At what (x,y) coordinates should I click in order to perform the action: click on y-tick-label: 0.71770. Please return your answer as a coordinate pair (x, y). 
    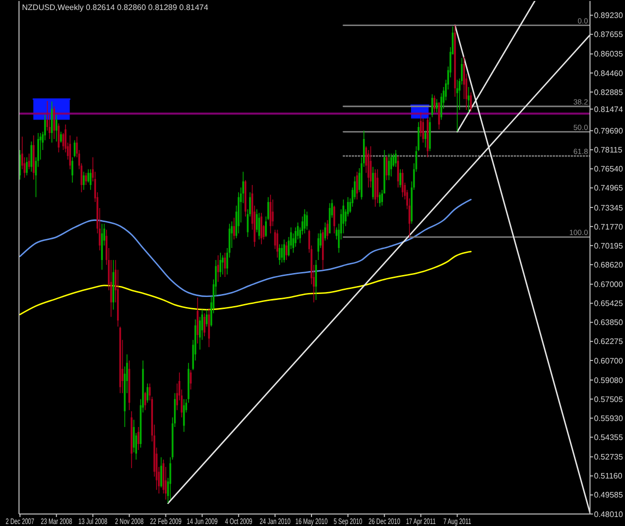
    Looking at the image, I should click on (609, 227).